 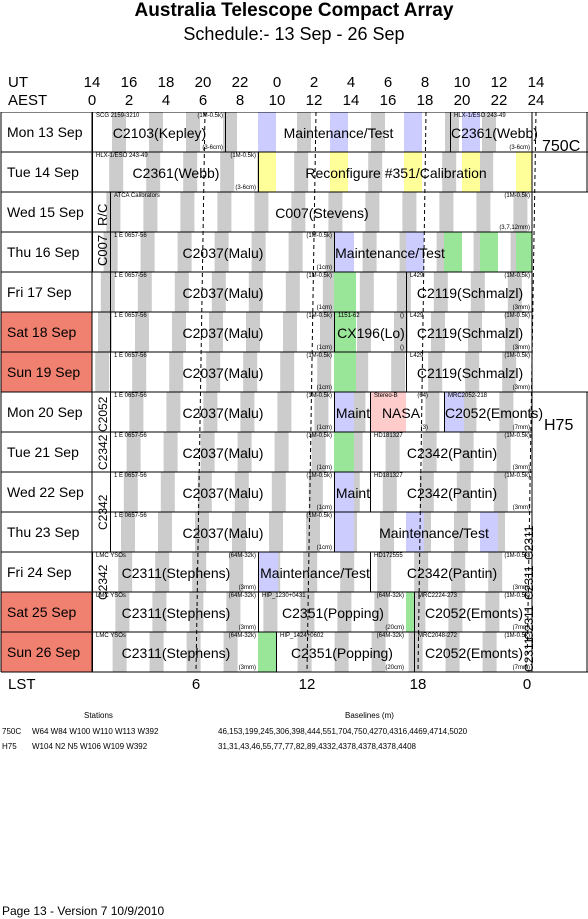 What do you see at coordinates (559, 425) in the screenshot?
I see `config-h75: H75` at bounding box center [559, 425].